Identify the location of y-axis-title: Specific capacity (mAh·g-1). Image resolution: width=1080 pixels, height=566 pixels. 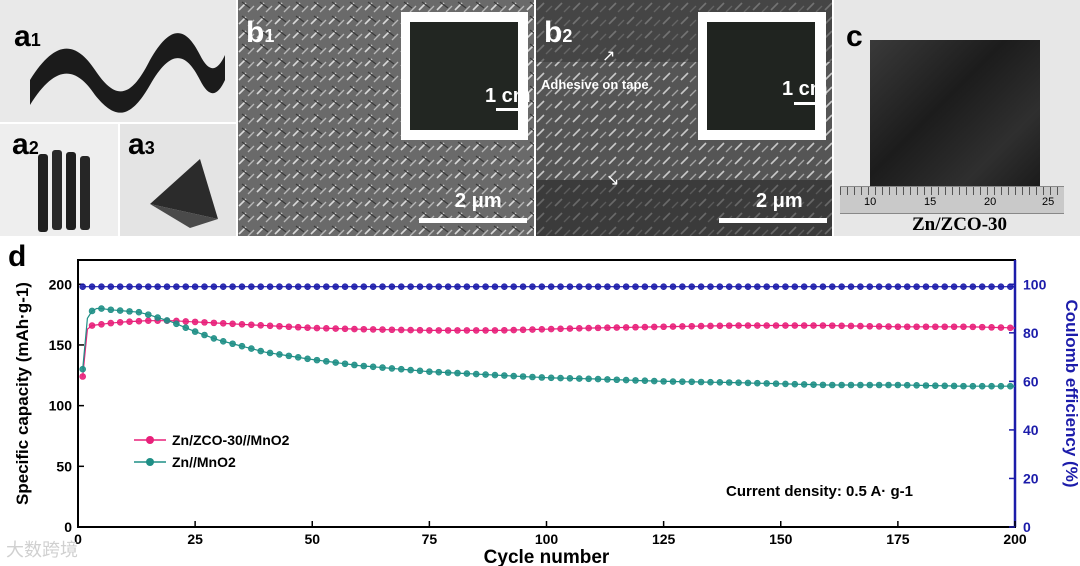
(22, 393).